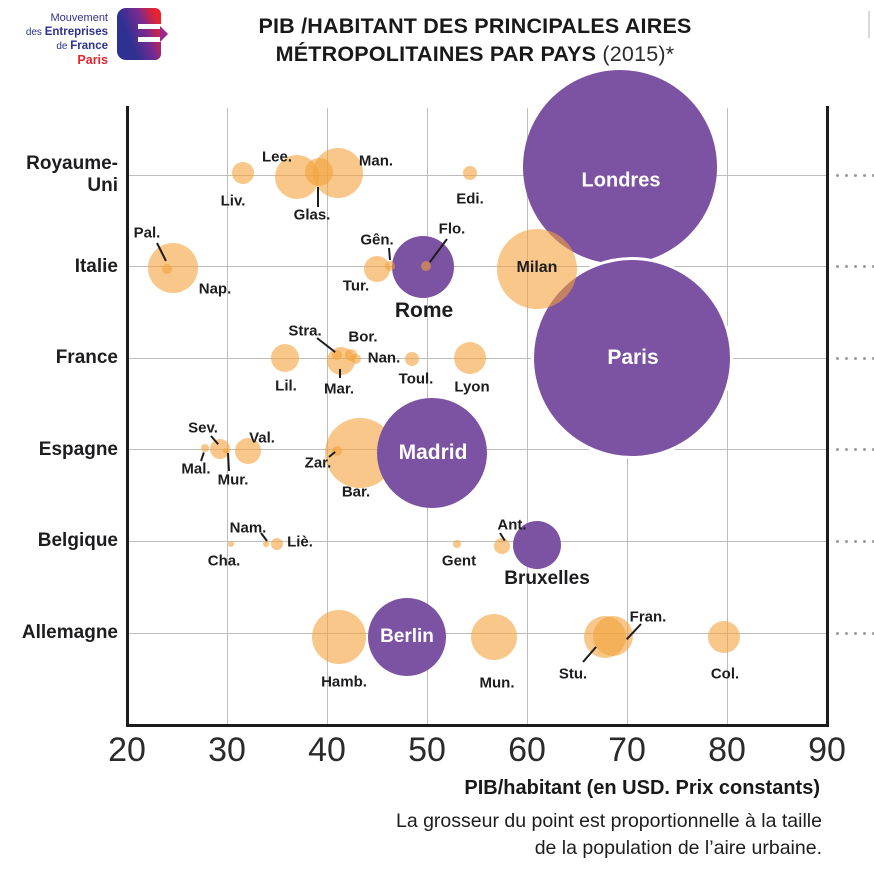  Describe the element at coordinates (248, 450) in the screenshot. I see `bubble-val` at that location.